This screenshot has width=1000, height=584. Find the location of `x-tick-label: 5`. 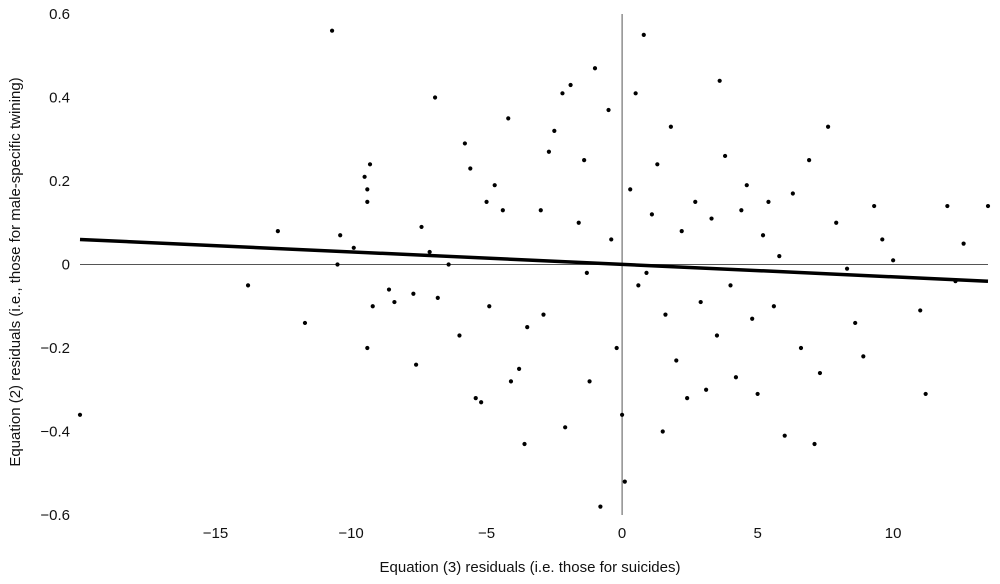

x-tick-label: 5 is located at coordinates (757, 533).